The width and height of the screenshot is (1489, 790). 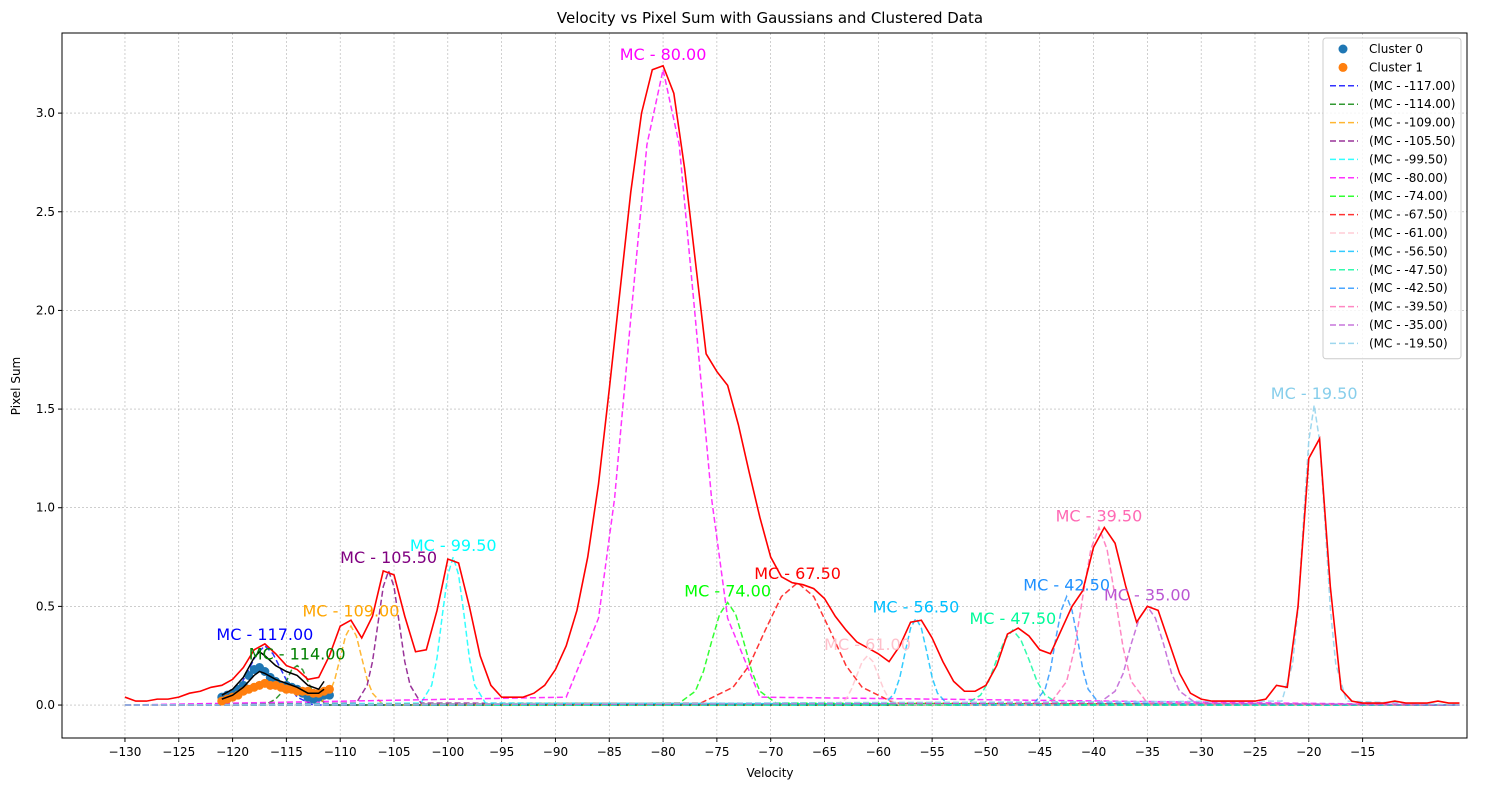 I want to click on y-axis-label: Pixel Sum, so click(x=16, y=386).